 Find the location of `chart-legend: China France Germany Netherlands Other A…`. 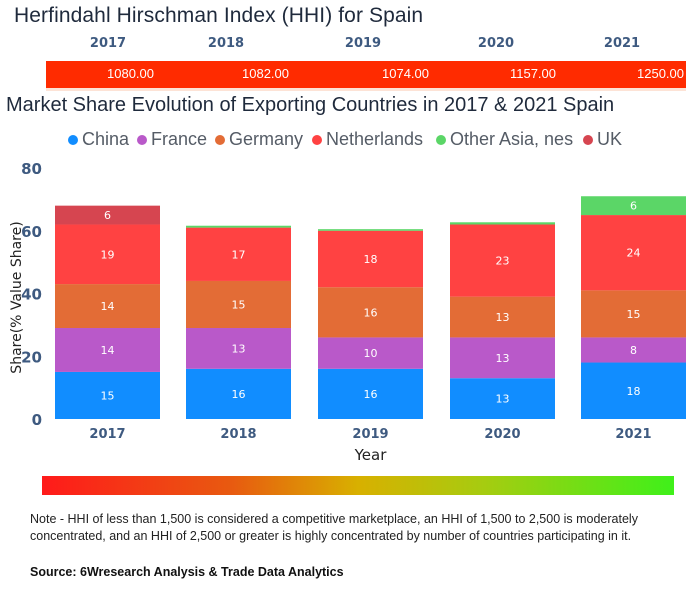

chart-legend: China France Germany Netherlands Other A… is located at coordinates (346, 141).